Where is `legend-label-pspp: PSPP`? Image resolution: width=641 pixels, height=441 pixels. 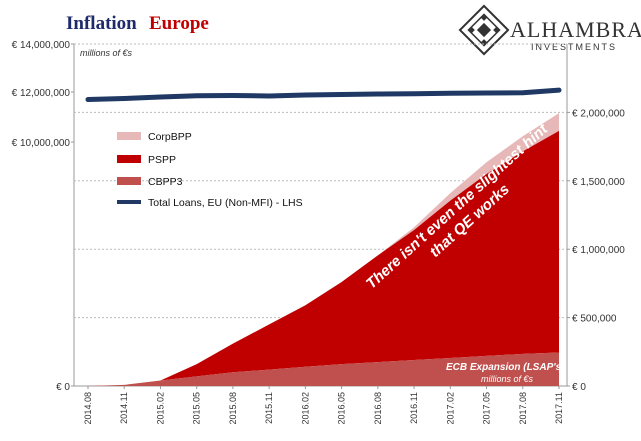
legend-label-pspp: PSPP is located at coordinates (162, 160).